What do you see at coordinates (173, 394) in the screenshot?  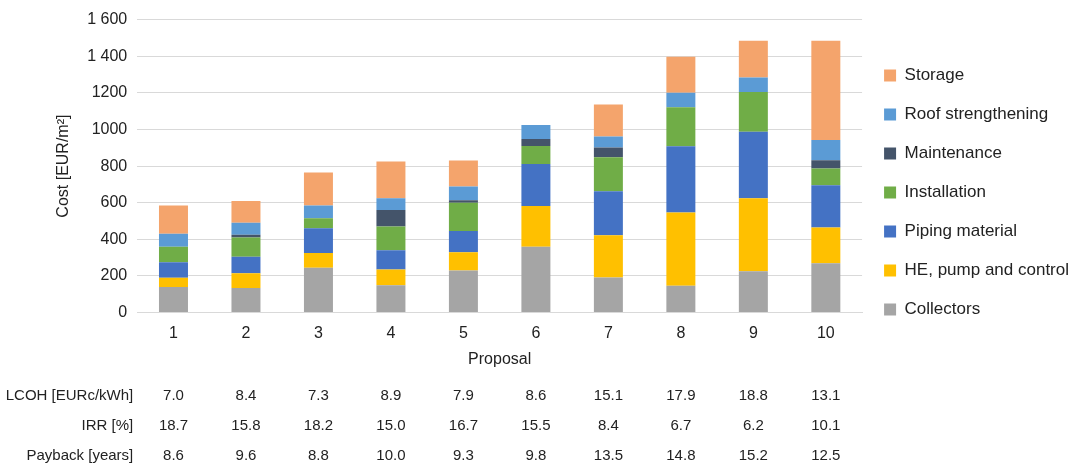 I see `text: 7.0` at bounding box center [173, 394].